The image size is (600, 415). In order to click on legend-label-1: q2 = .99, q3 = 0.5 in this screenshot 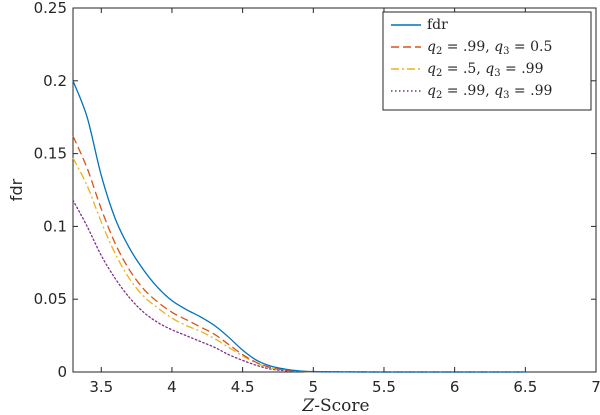, I will do `click(489, 48)`.